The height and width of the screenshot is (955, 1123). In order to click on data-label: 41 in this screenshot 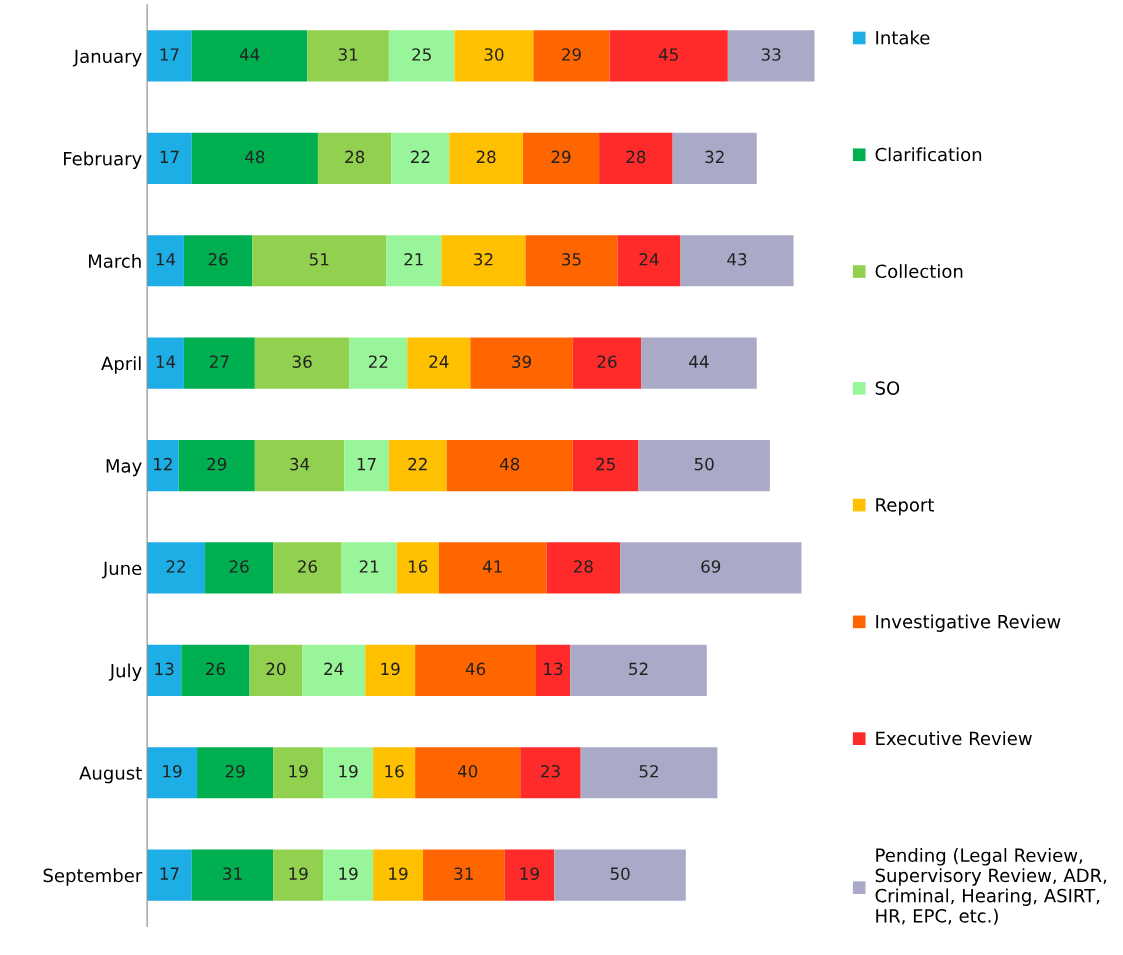, I will do `click(492, 566)`.